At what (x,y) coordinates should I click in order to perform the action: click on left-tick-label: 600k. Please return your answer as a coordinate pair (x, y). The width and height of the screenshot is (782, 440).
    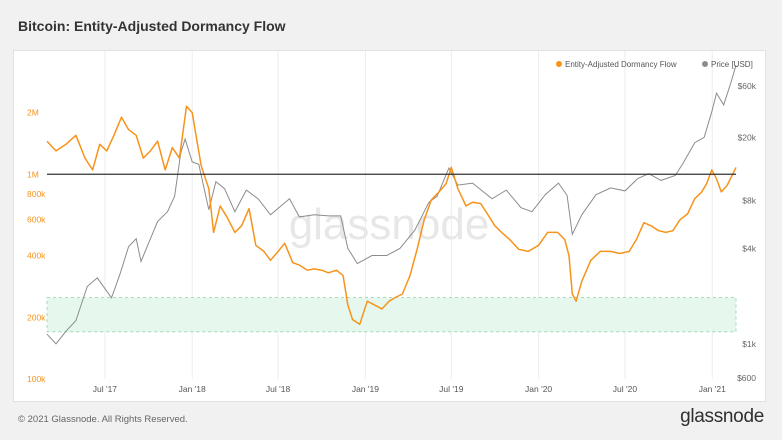
    Looking at the image, I should click on (36, 220).